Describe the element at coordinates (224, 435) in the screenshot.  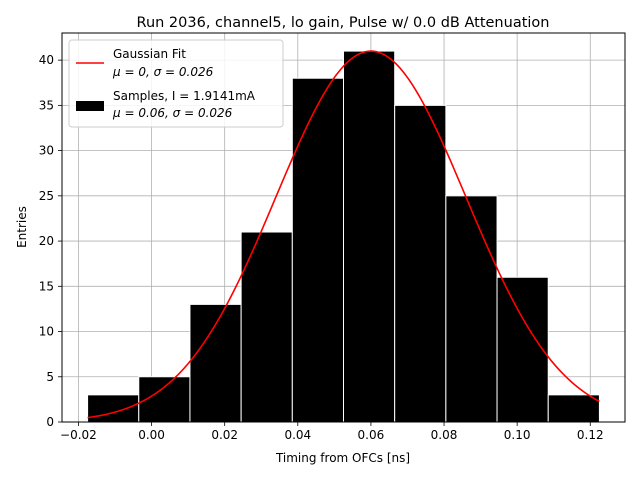
I see `x-tick-label-2: 0.02` at that location.